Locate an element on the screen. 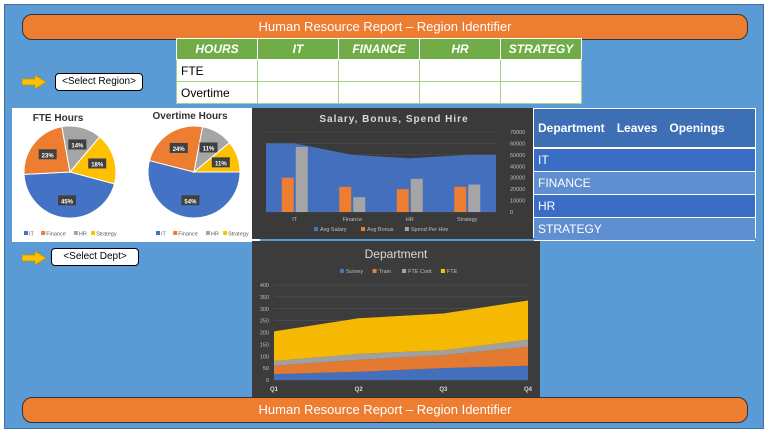  y-tick-label: 250 is located at coordinates (264, 322).